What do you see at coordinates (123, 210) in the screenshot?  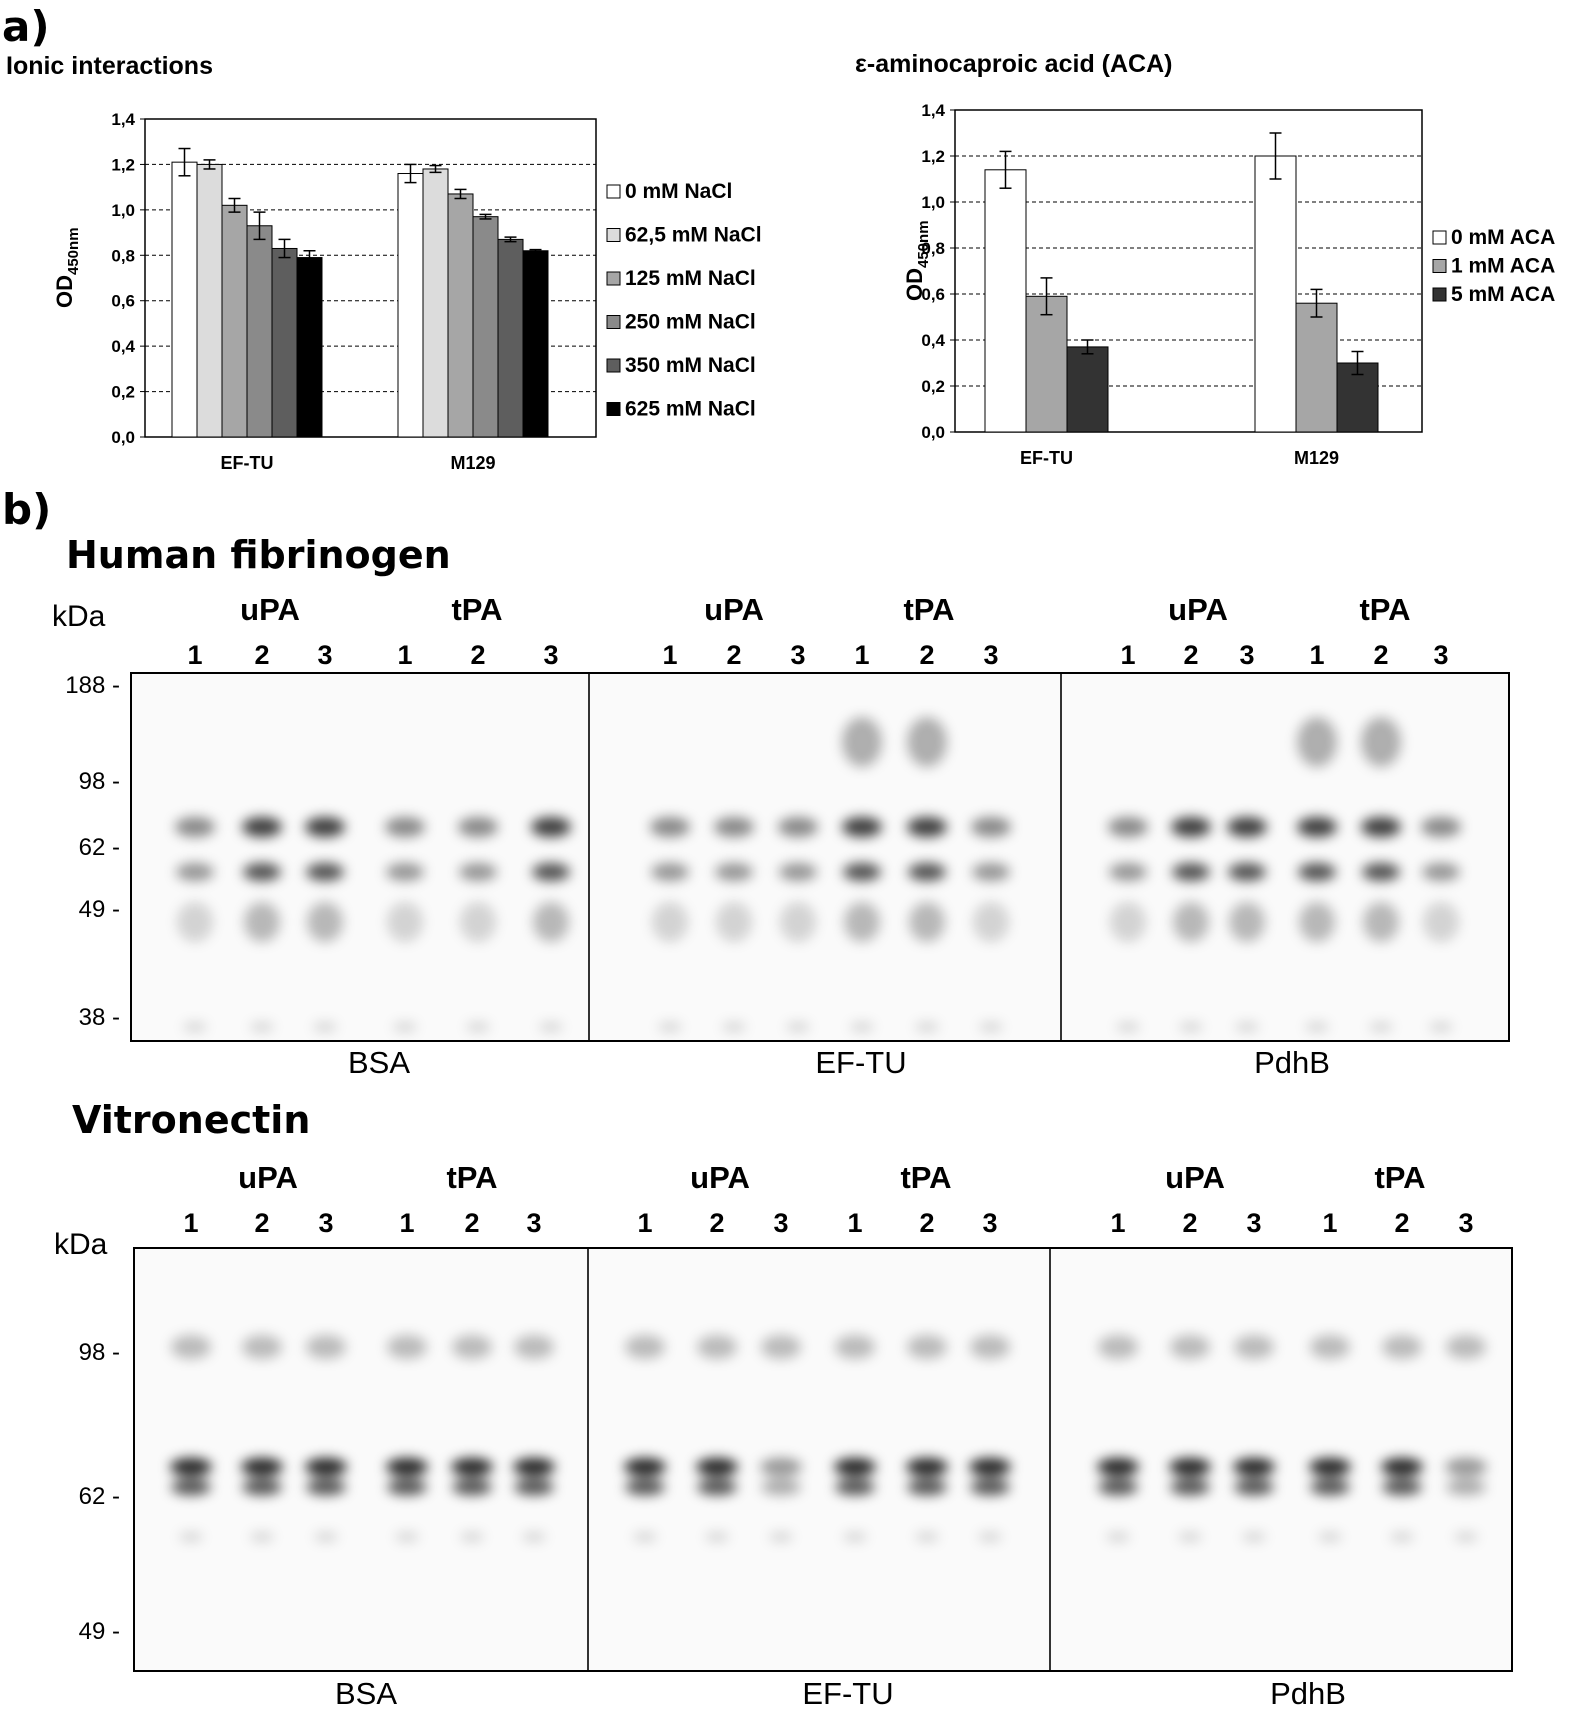 I see `y-tick-label: 1,0` at bounding box center [123, 210].